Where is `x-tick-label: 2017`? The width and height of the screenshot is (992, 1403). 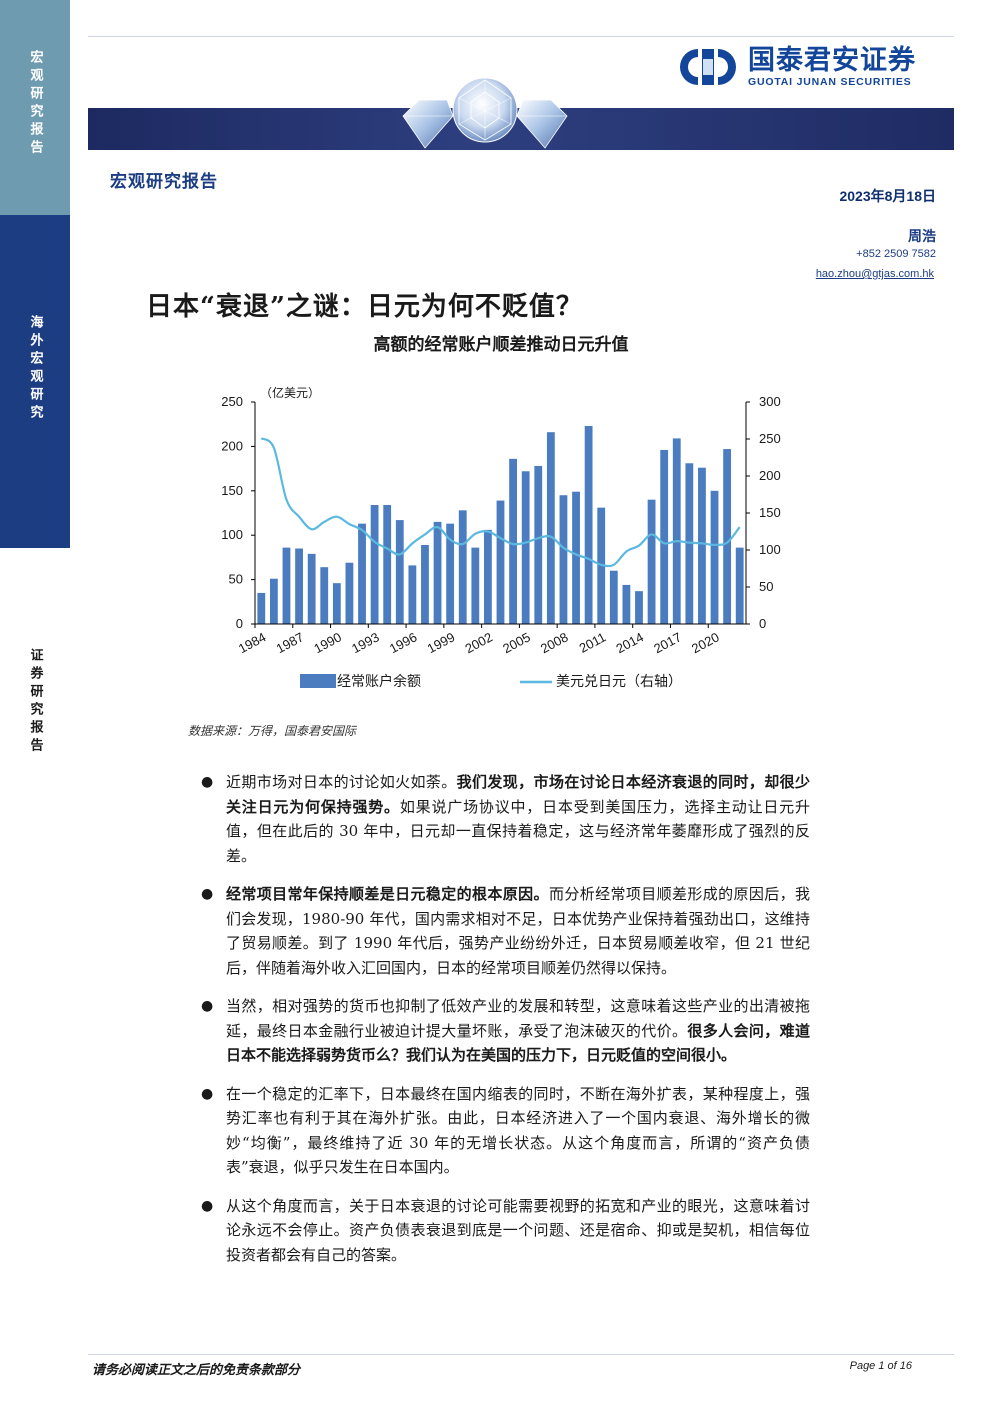
x-tick-label: 2017 is located at coordinates (667, 642).